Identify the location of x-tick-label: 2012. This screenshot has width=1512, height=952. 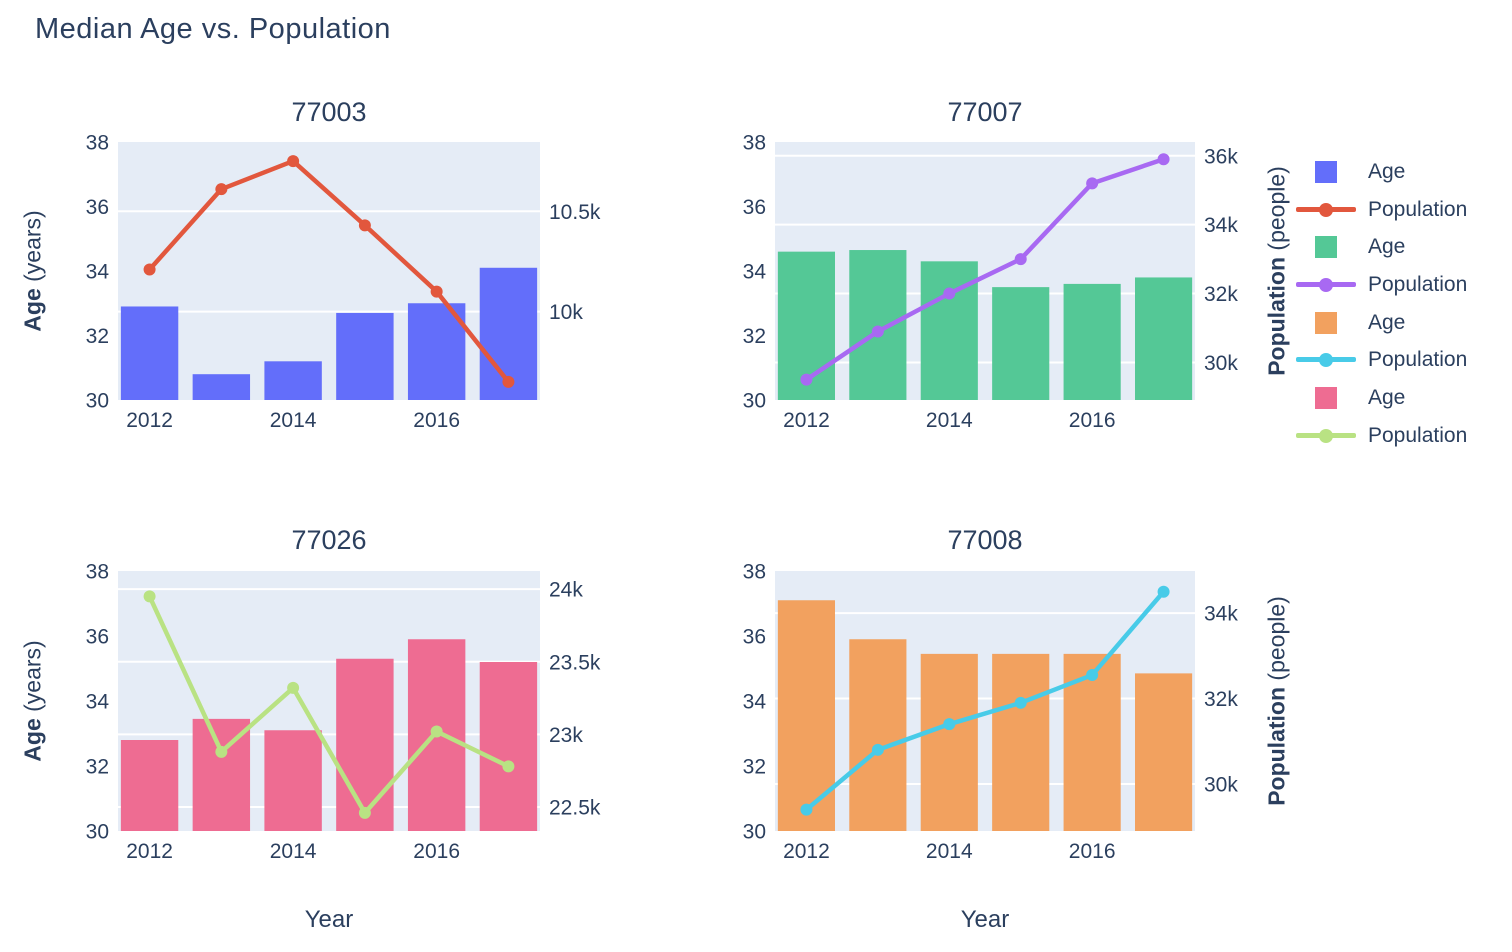
(149, 851).